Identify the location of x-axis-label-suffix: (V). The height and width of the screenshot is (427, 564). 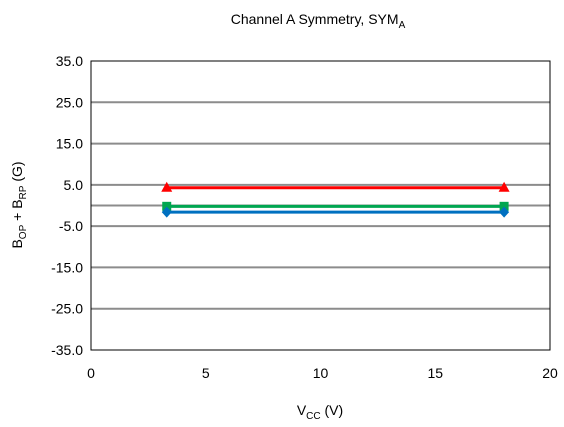
(332, 410).